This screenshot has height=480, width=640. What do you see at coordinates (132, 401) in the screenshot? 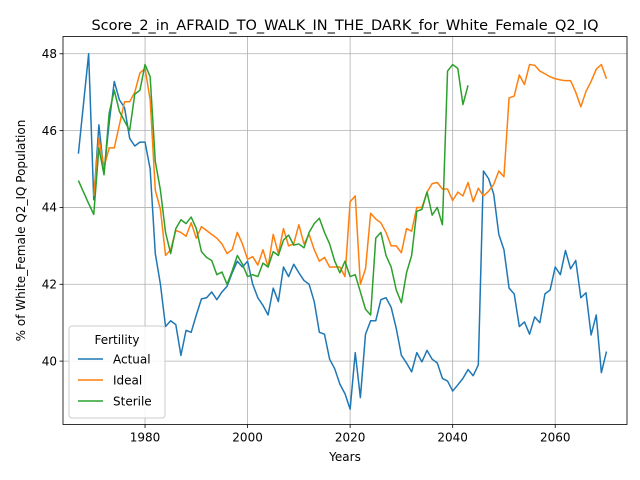
I see `legend-label-sterile: Sterile` at bounding box center [132, 401].